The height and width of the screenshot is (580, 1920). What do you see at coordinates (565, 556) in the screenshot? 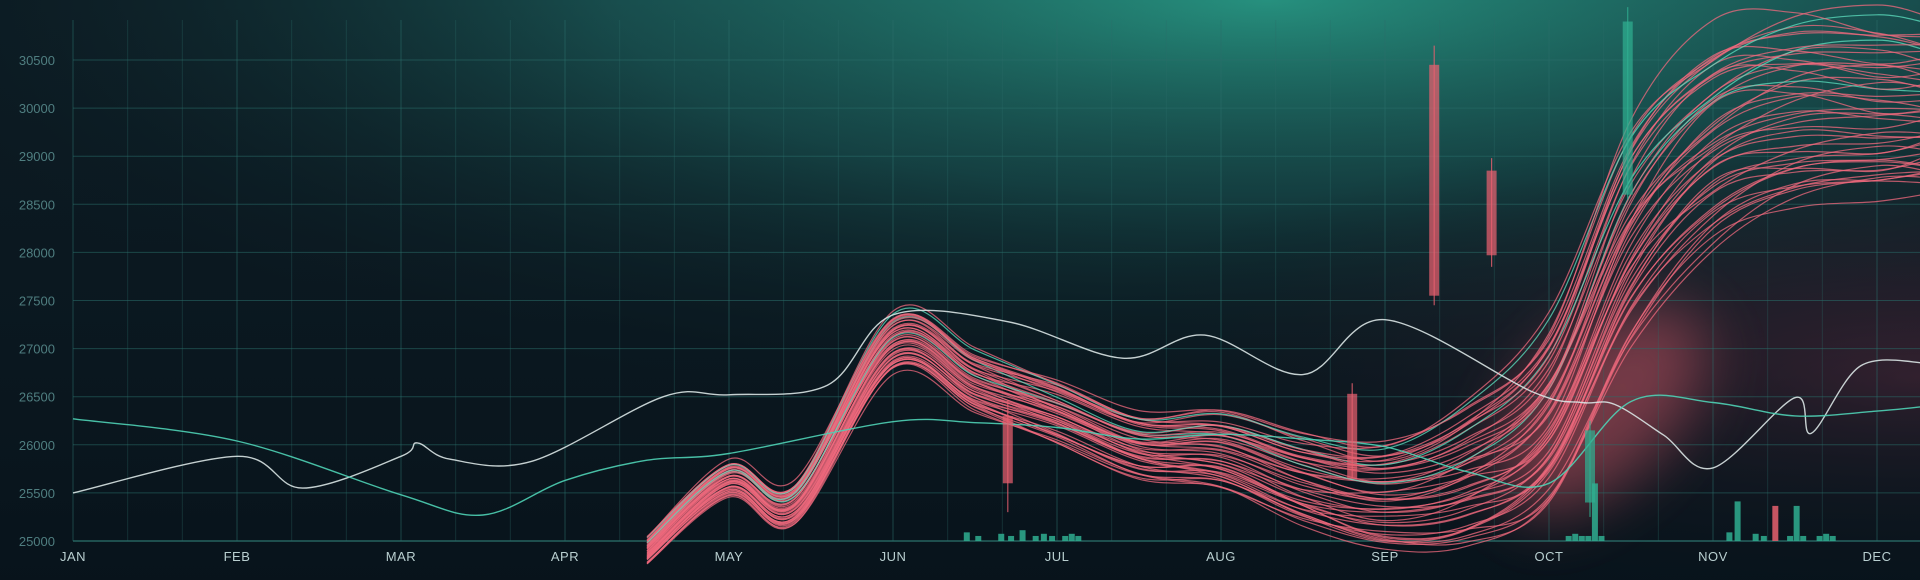
I see `x-tick-label: APR` at bounding box center [565, 556].